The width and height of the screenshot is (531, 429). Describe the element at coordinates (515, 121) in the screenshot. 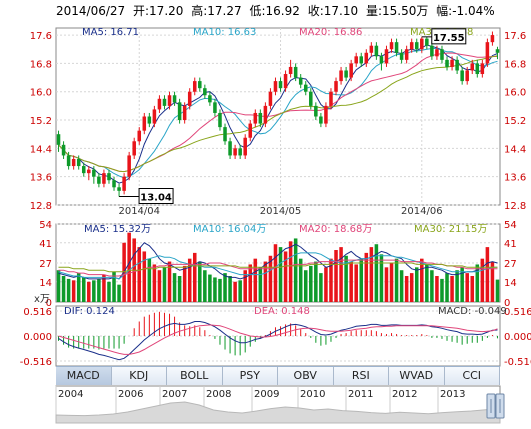

I see `price-y-tick-right: 15.2` at that location.